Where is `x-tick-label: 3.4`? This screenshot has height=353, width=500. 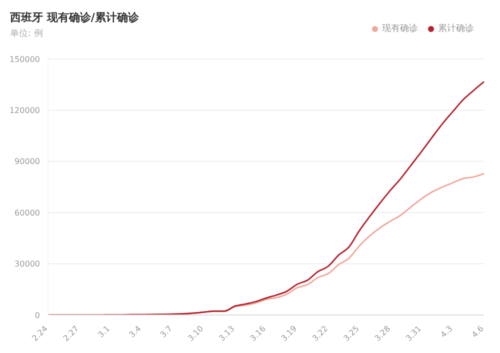 x-tick-label: 3.4 is located at coordinates (135, 332).